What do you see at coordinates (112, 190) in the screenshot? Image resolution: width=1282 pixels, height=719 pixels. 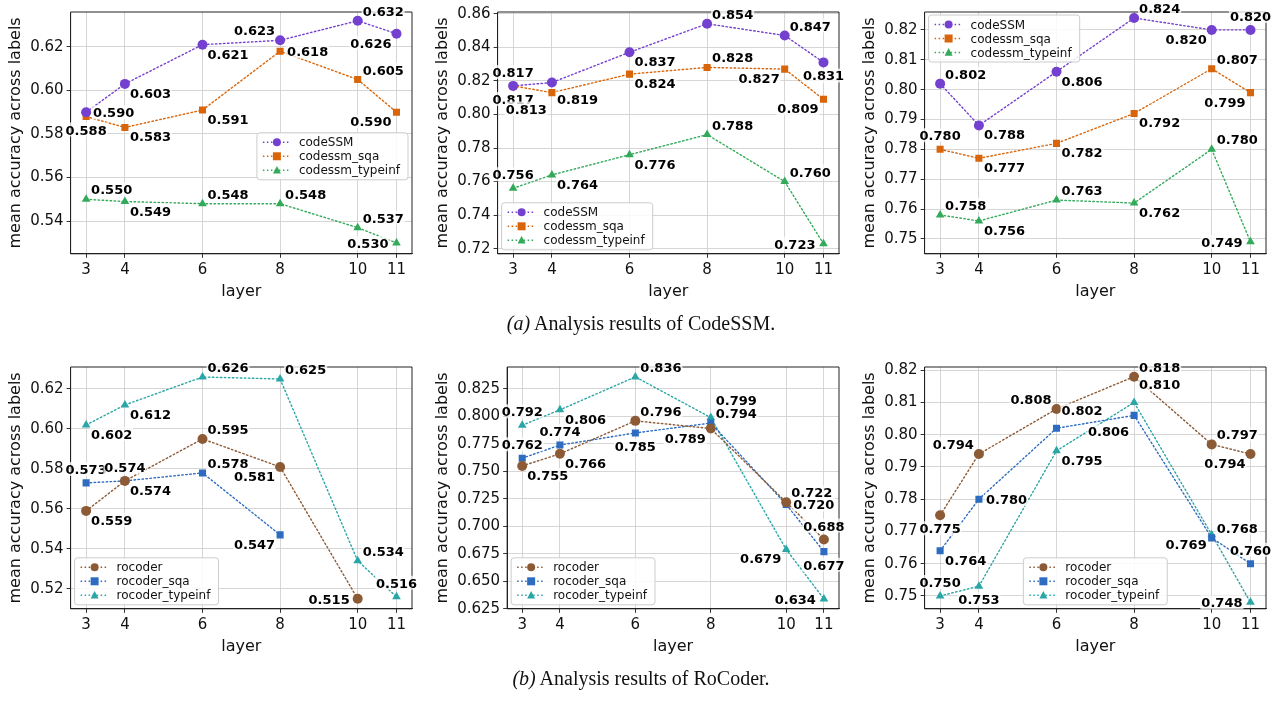 I see `data-label: 0.550` at bounding box center [112, 190].